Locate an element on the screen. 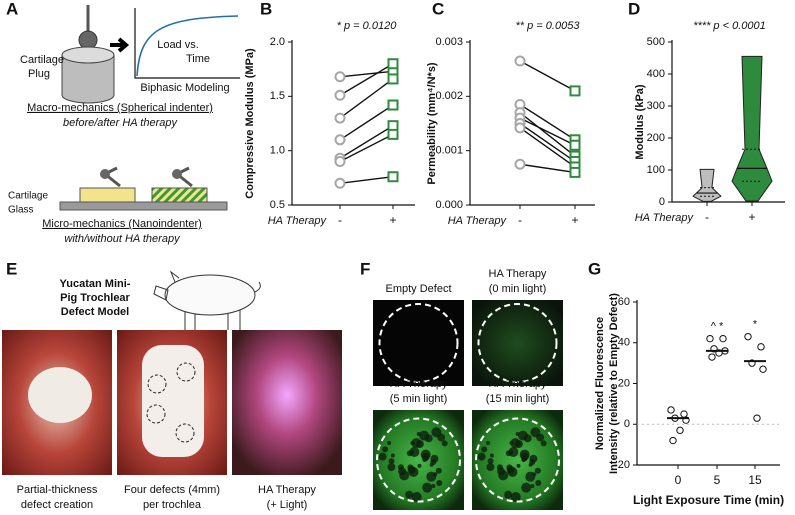  plug is located at coordinates (88, 79).